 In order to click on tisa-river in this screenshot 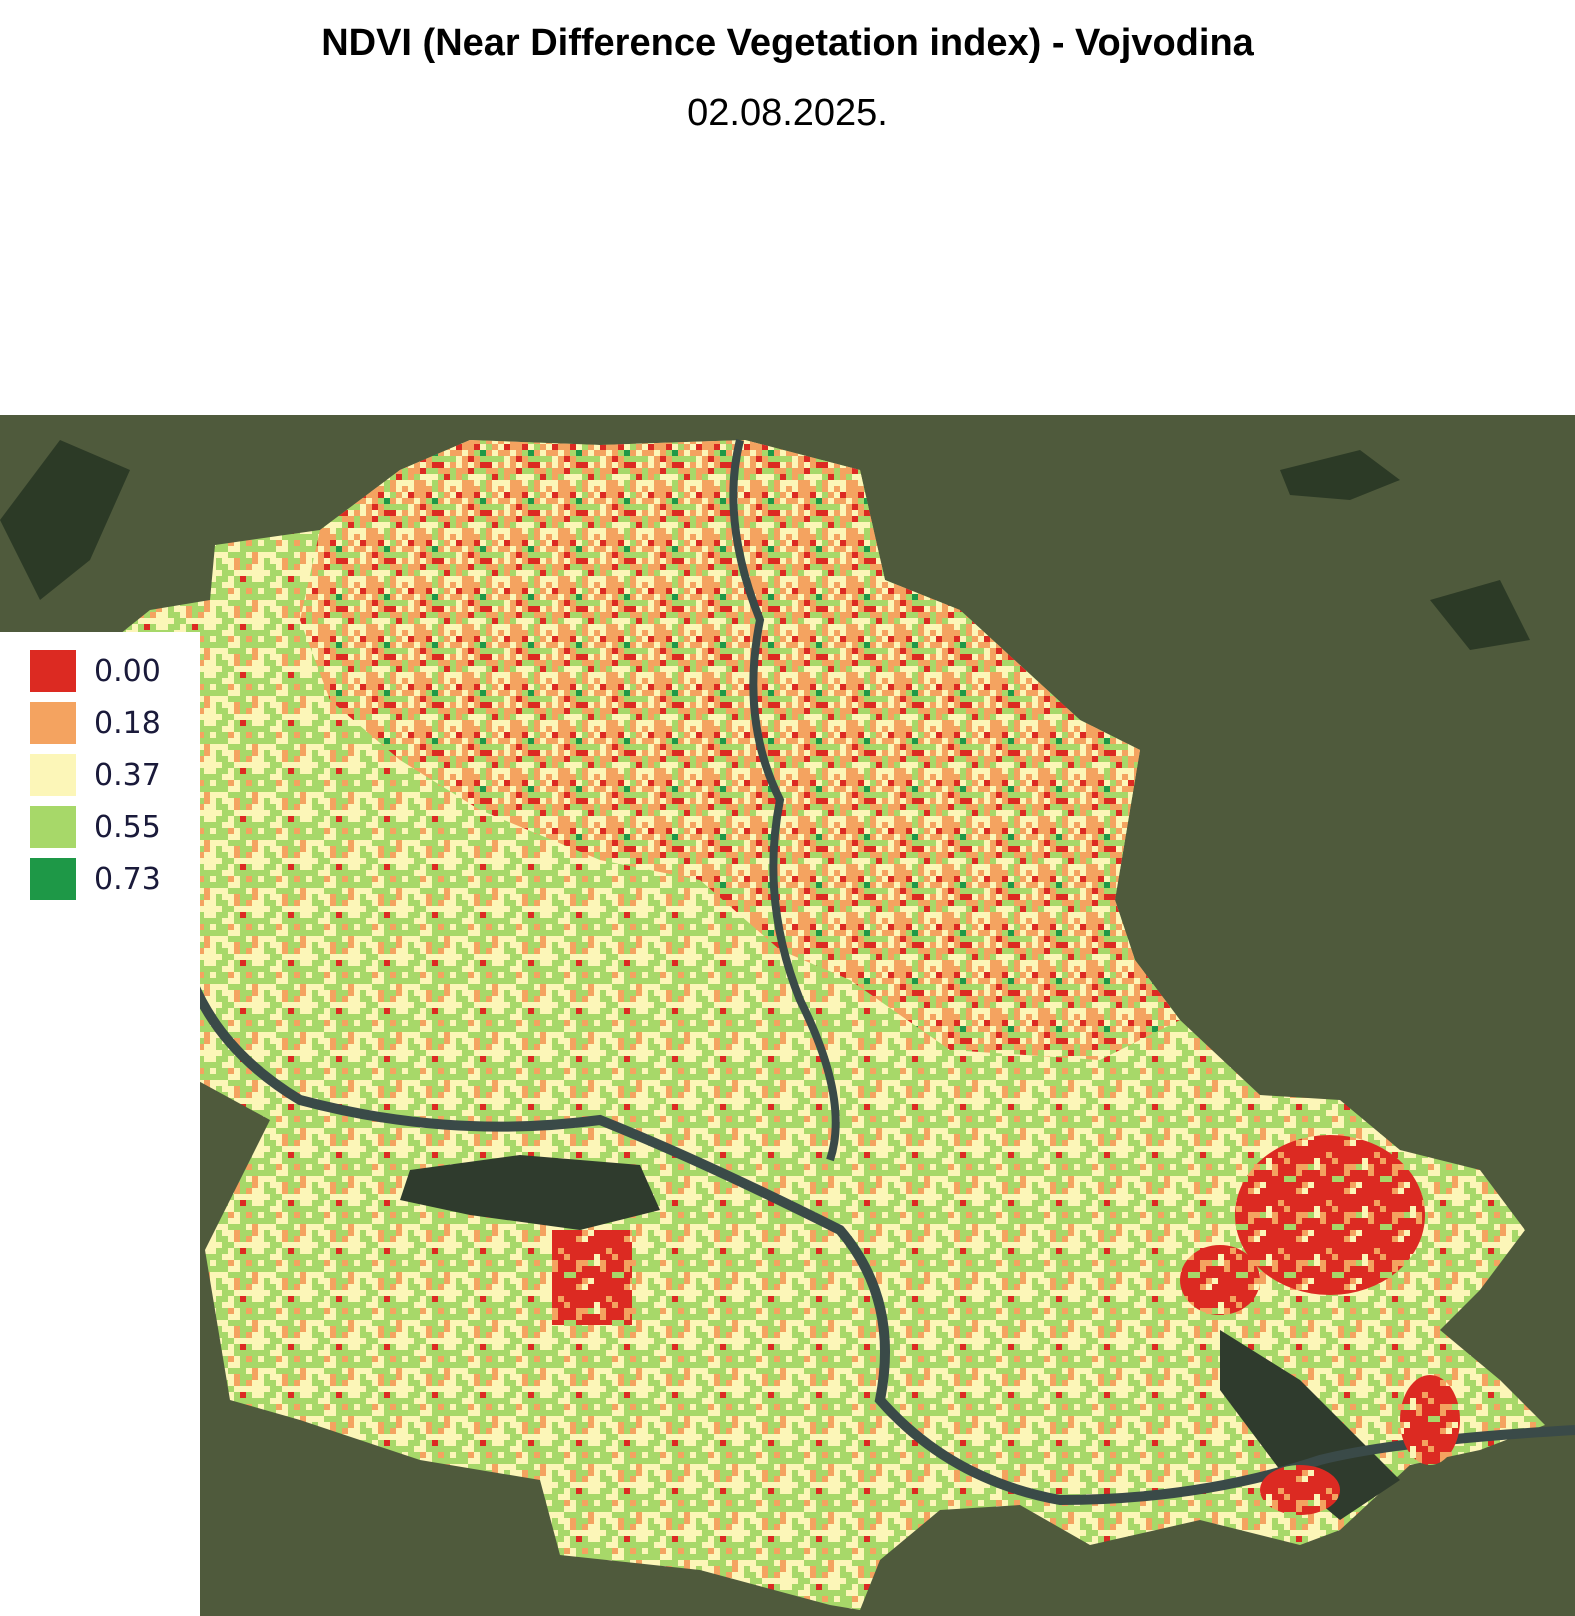, I will do `click(784, 800)`.